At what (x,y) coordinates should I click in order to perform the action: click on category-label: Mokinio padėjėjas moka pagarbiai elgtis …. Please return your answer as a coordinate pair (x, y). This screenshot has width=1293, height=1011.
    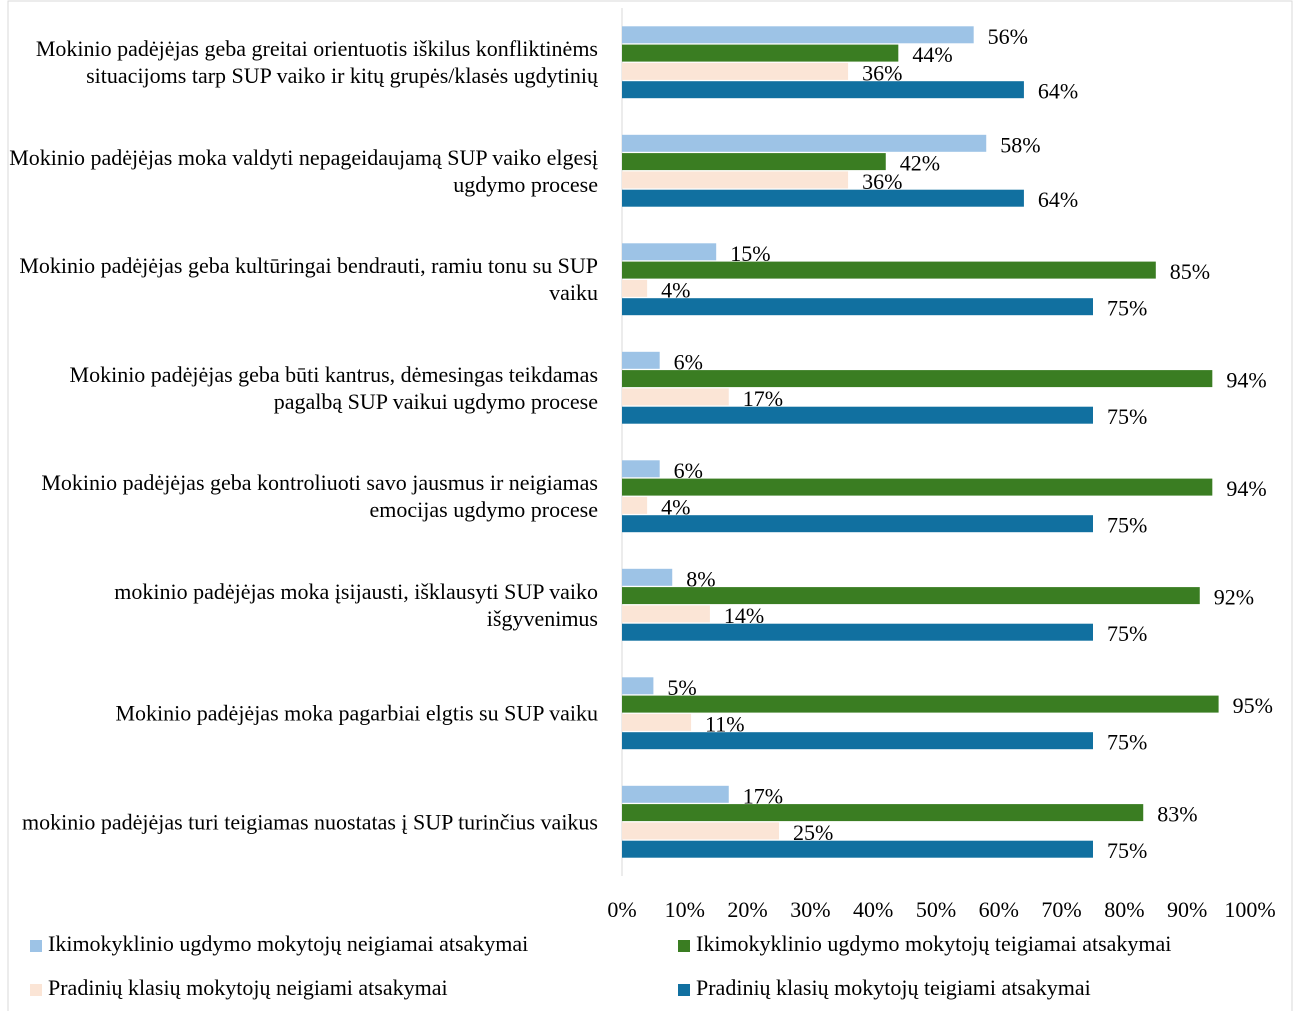
    Looking at the image, I should click on (357, 713).